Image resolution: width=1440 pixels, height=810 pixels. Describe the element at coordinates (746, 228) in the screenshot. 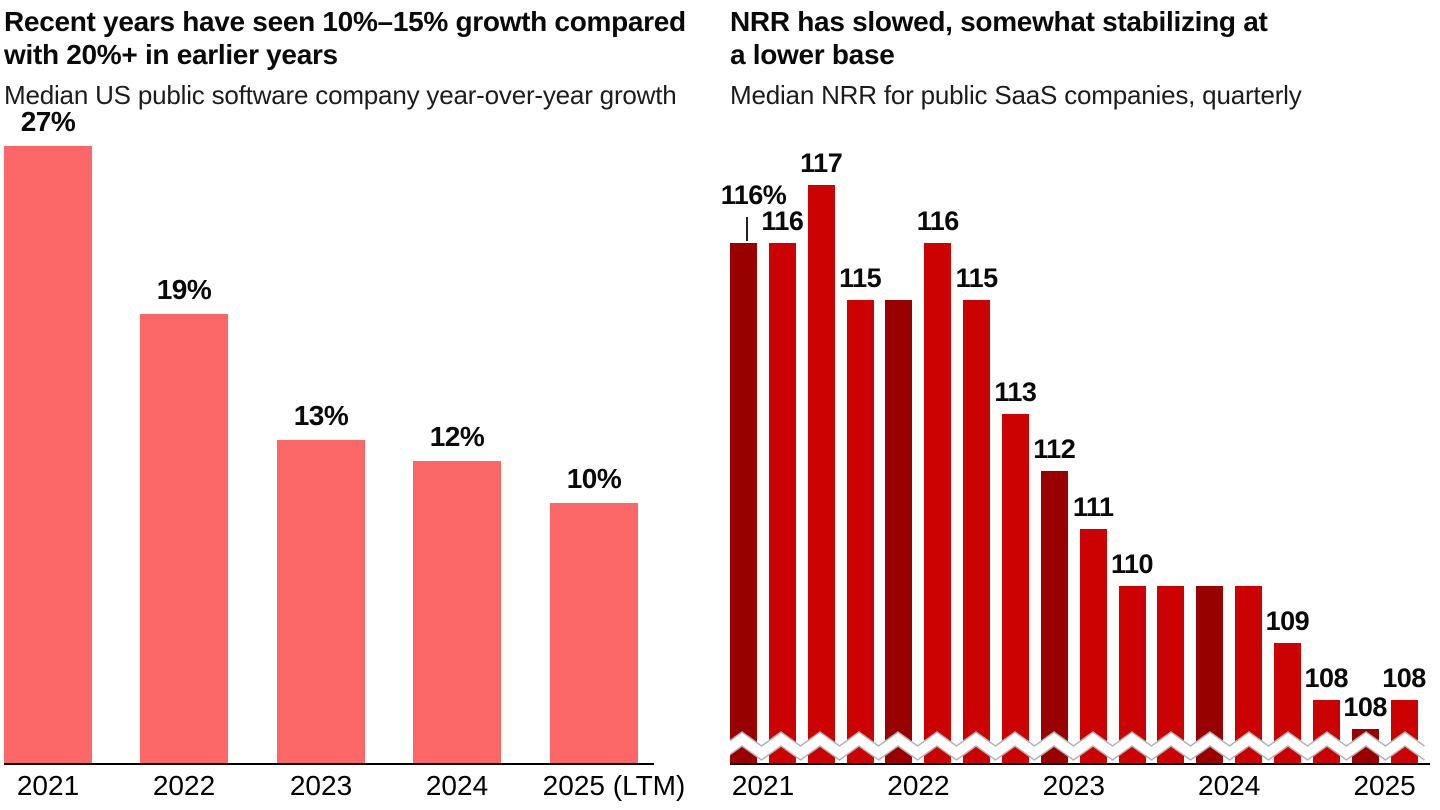

I see `label-leader-line` at that location.